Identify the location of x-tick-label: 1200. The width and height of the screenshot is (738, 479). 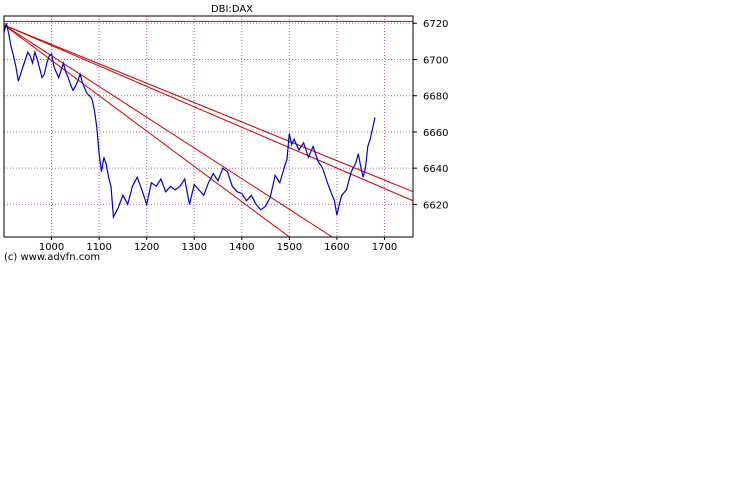
(146, 247).